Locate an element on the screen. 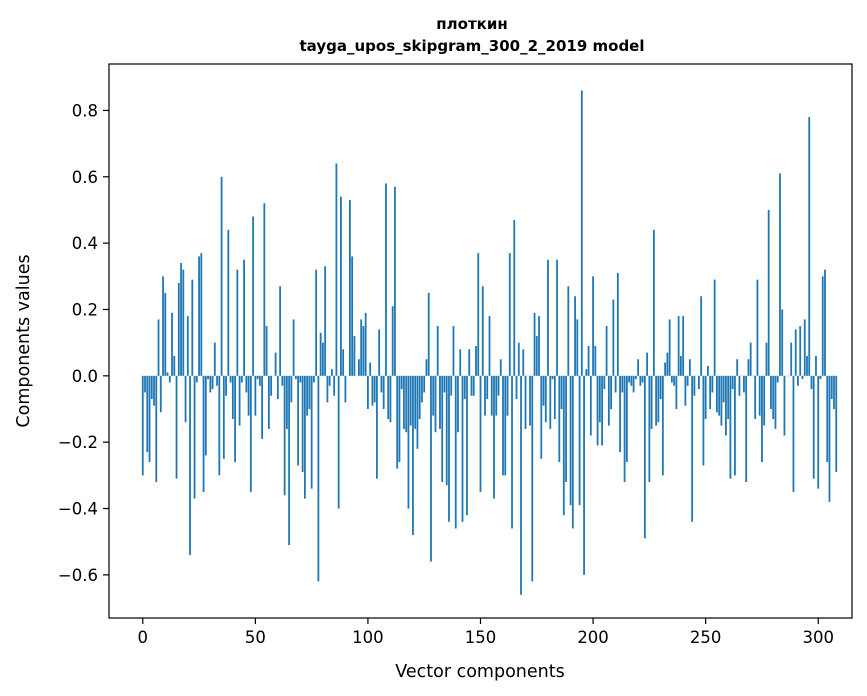  x-tick-label: 250 is located at coordinates (706, 637).